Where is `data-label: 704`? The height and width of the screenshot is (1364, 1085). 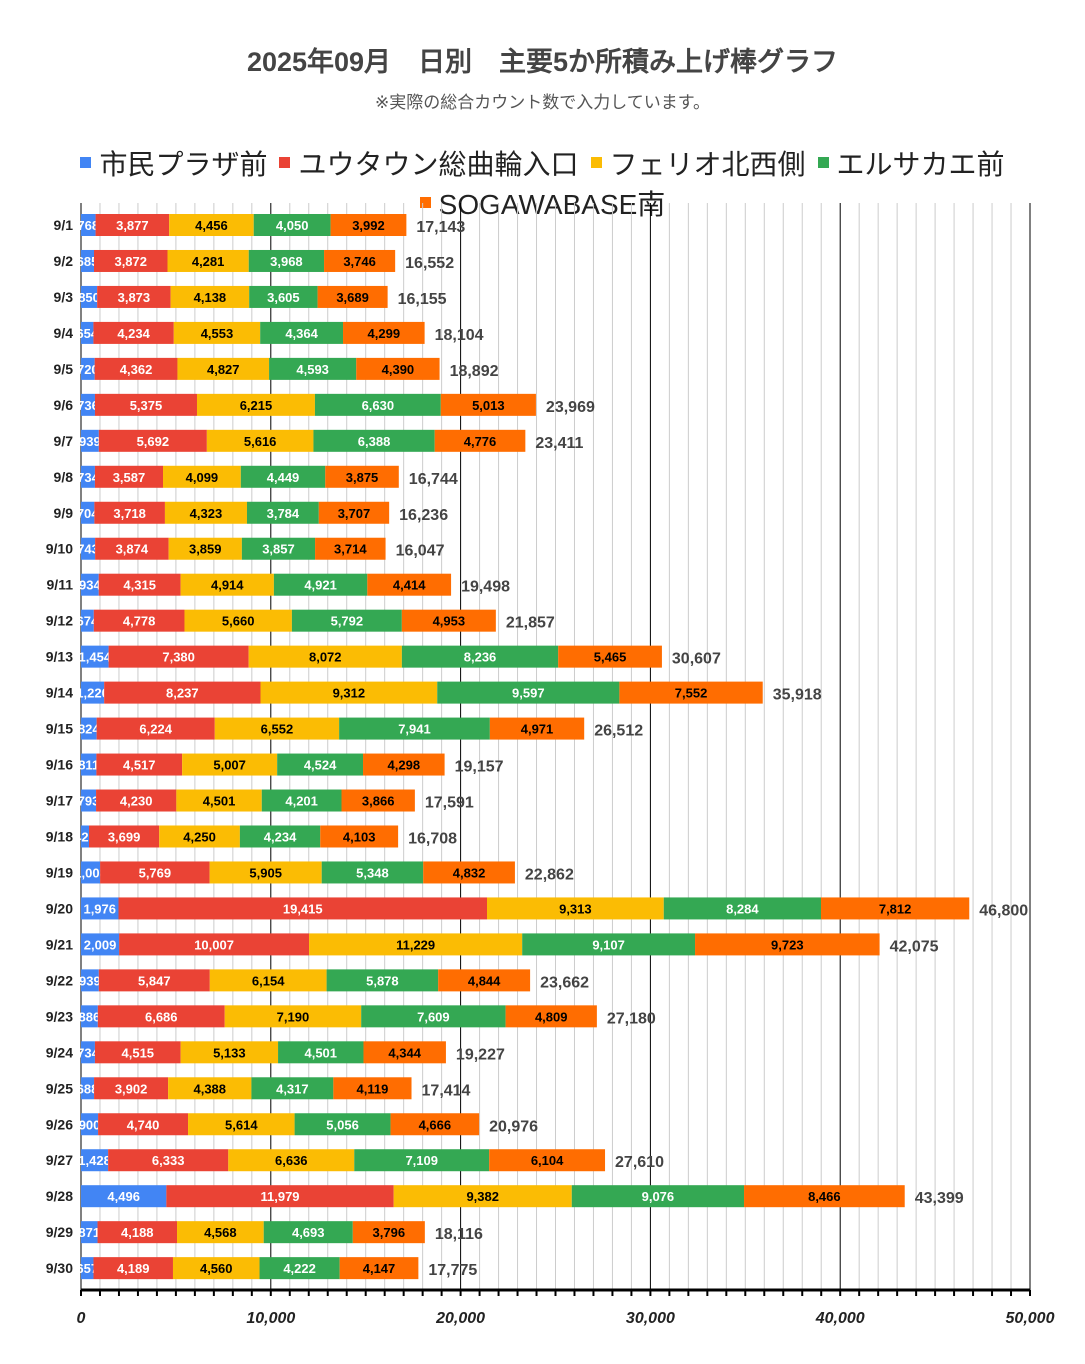
data-label: 704 is located at coordinates (88, 513).